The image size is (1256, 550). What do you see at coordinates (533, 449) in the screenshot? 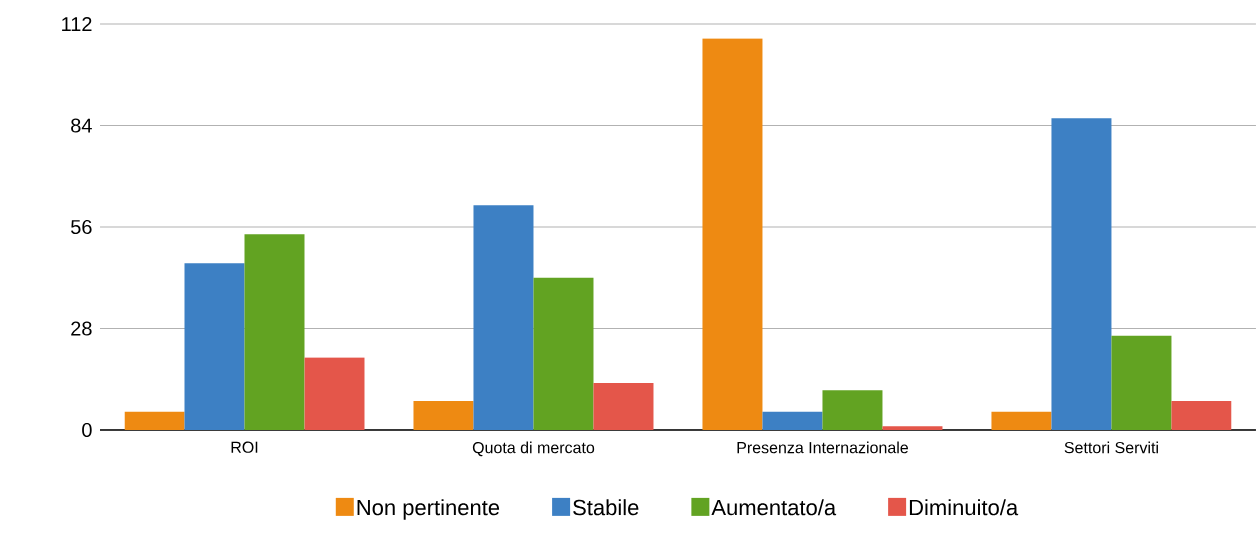
I see `x-tick-label: Quota di mercato` at bounding box center [533, 449].